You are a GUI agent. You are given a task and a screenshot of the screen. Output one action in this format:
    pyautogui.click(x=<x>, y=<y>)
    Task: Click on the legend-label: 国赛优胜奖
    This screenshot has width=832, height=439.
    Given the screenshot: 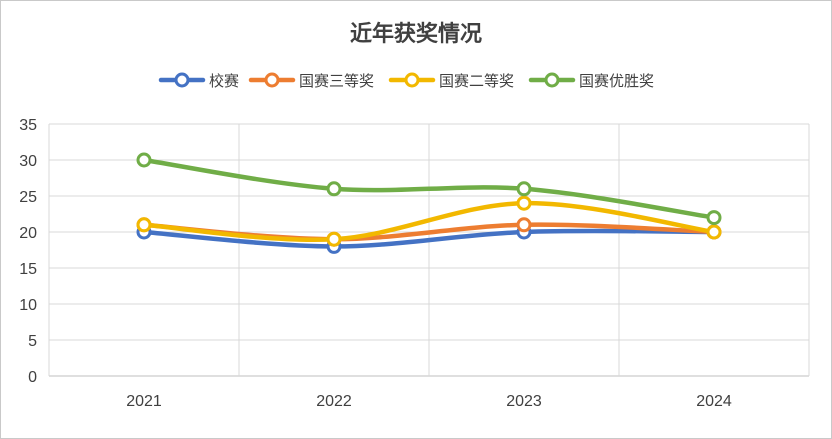 What is the action you would take?
    pyautogui.click(x=616, y=81)
    